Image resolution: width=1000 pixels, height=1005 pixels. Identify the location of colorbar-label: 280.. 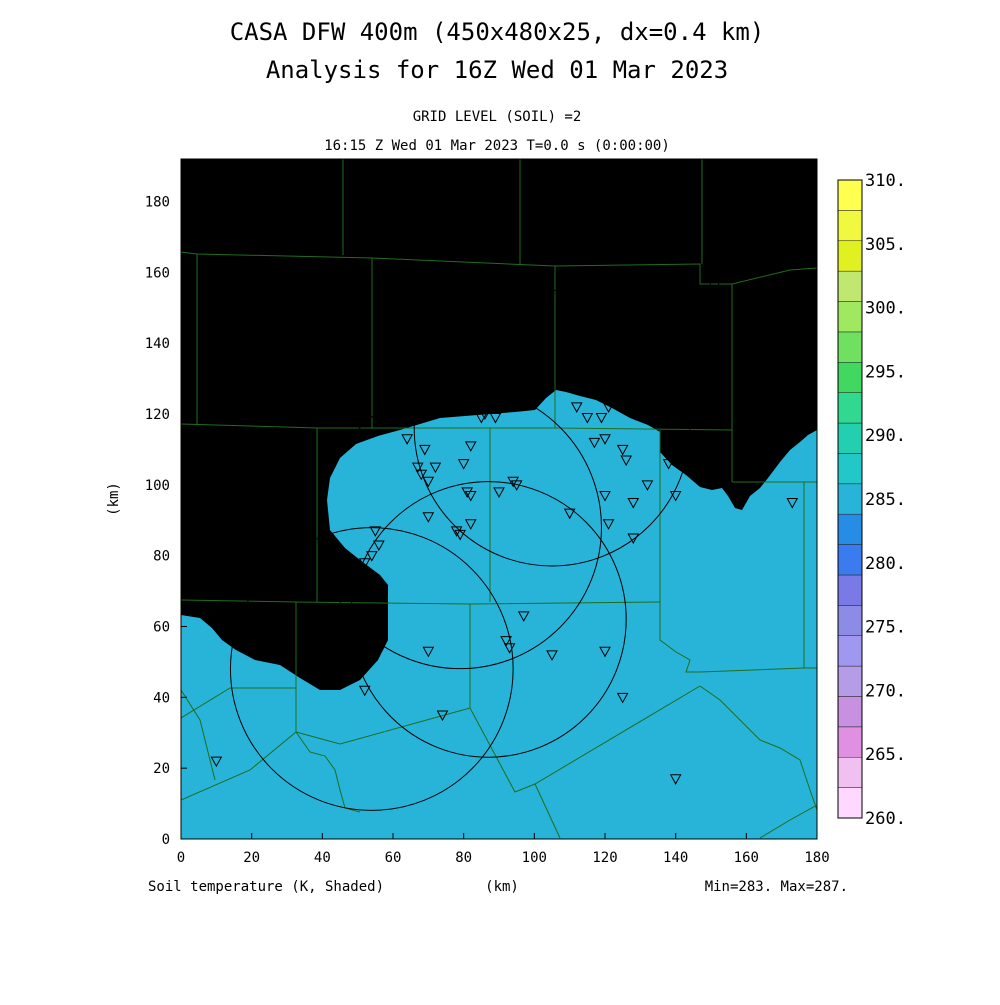
(885, 564).